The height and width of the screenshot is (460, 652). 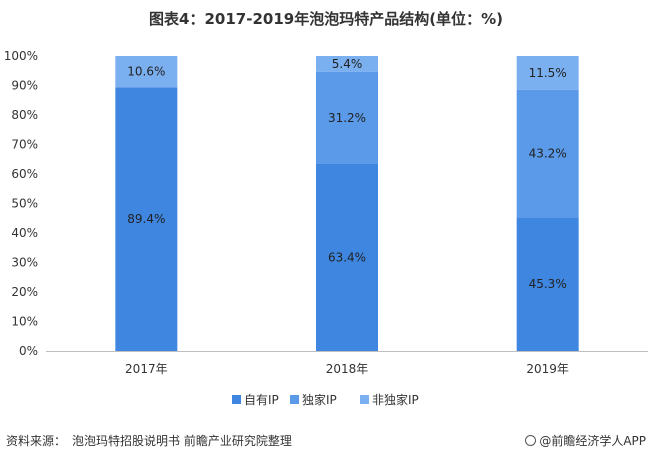 What do you see at coordinates (24, 145) in the screenshot?
I see `y-tick-label: 70%` at bounding box center [24, 145].